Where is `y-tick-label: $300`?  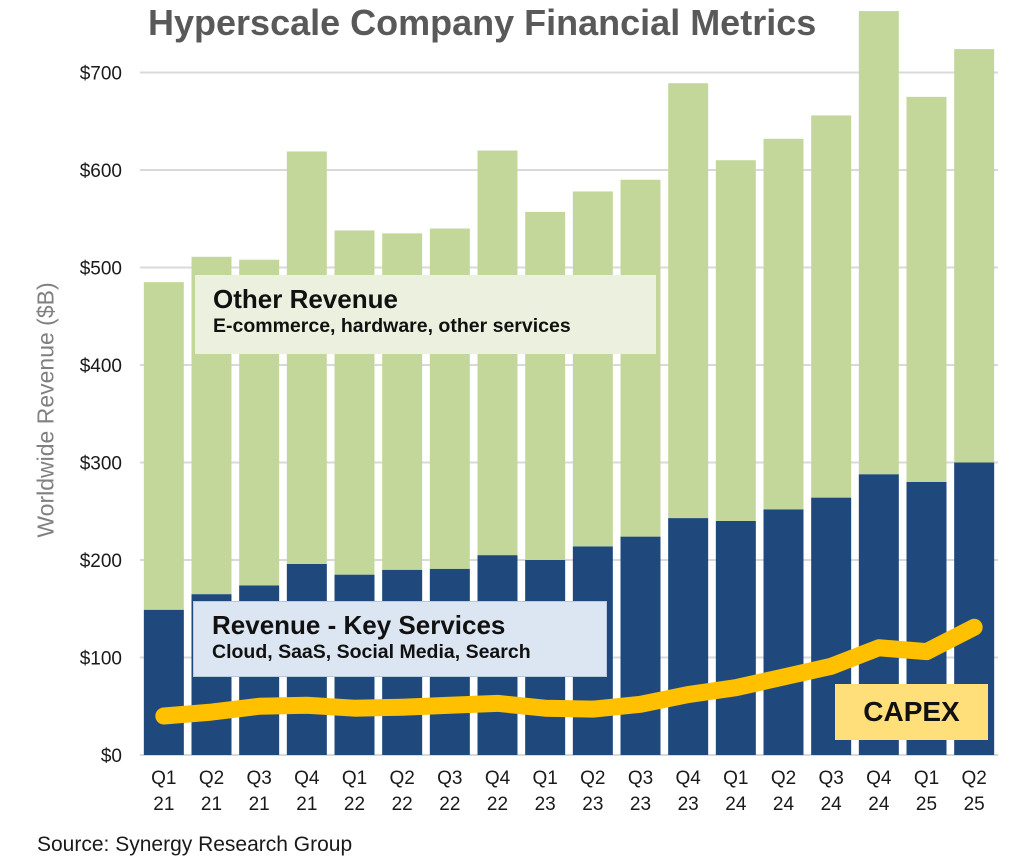 y-tick-label: $300 is located at coordinates (101, 464).